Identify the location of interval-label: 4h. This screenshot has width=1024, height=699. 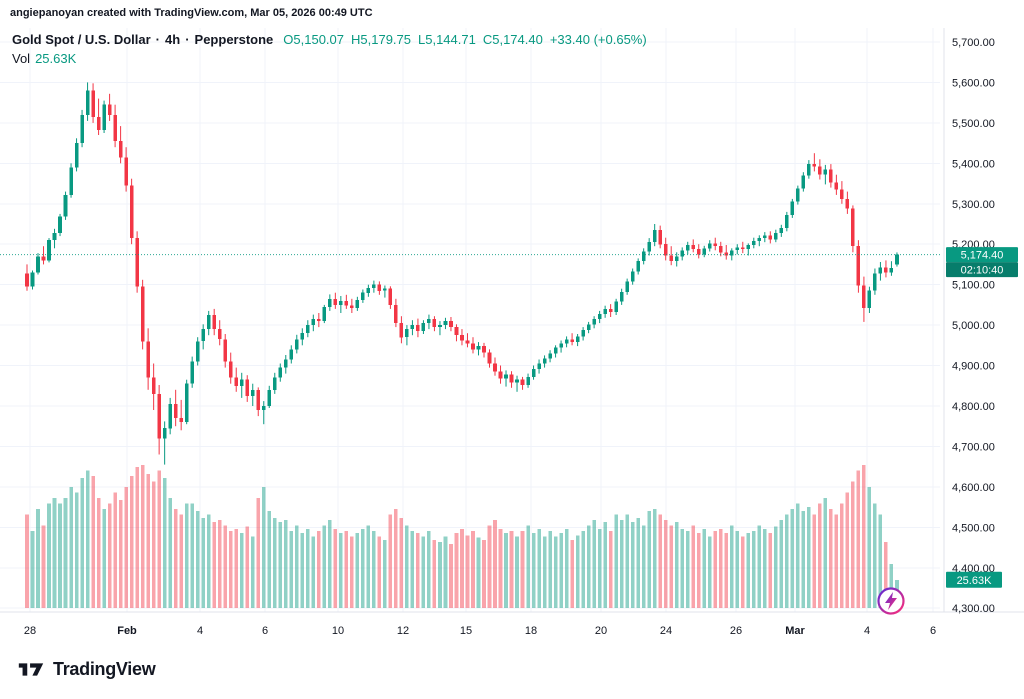
(173, 39).